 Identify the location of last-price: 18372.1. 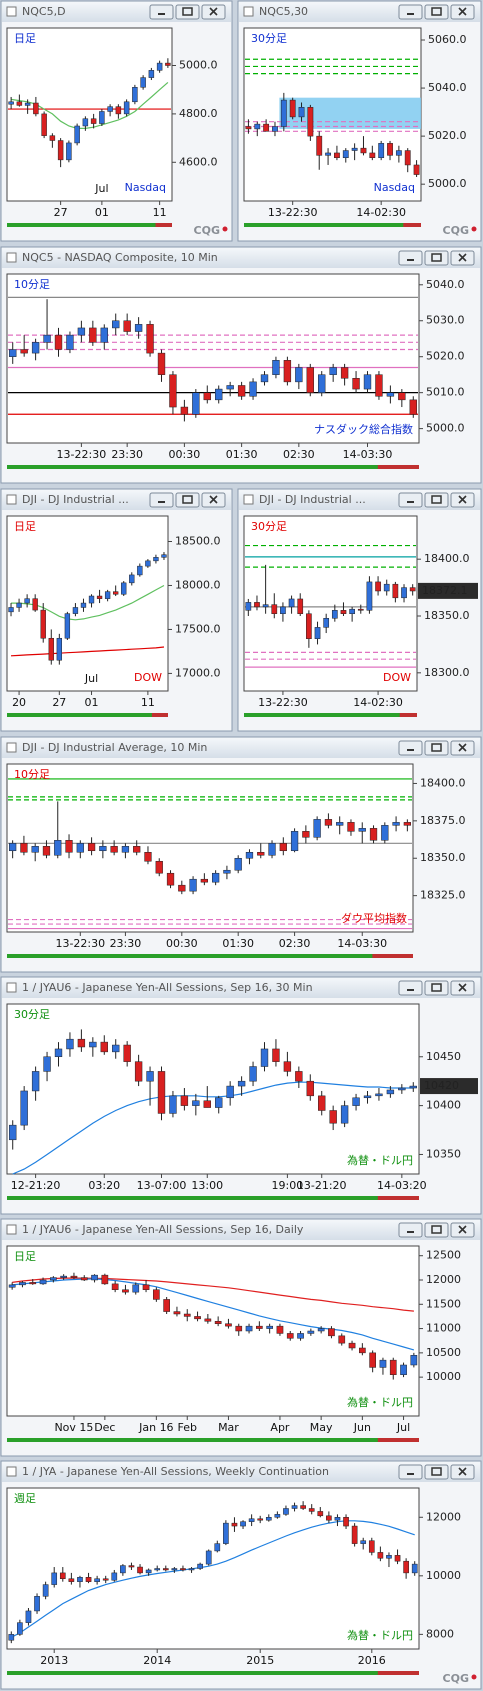
(445, 590).